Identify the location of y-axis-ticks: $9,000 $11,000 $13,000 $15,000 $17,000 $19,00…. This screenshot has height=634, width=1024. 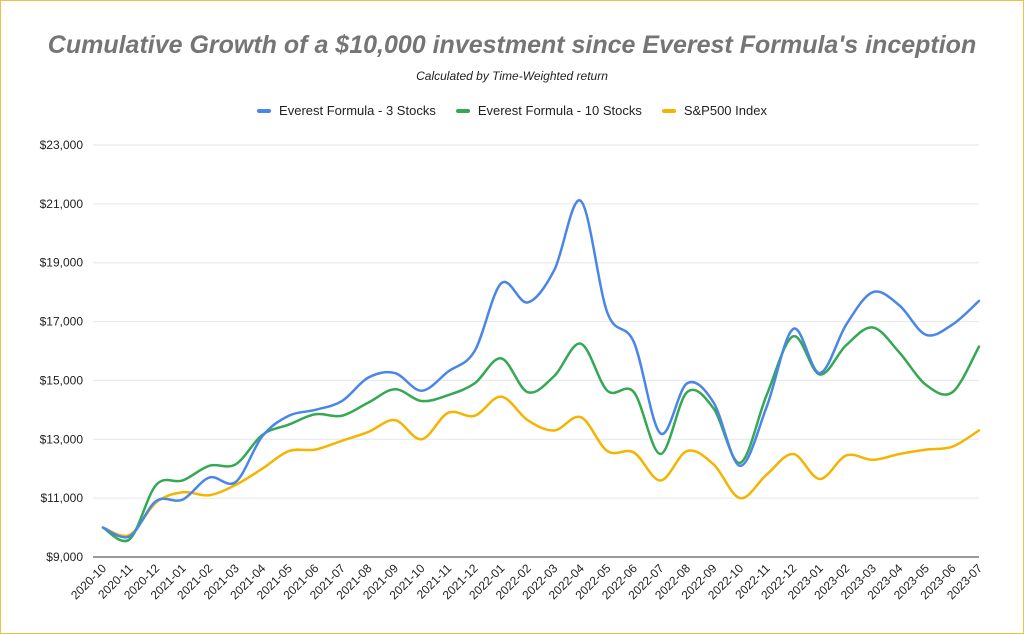
(62, 351).